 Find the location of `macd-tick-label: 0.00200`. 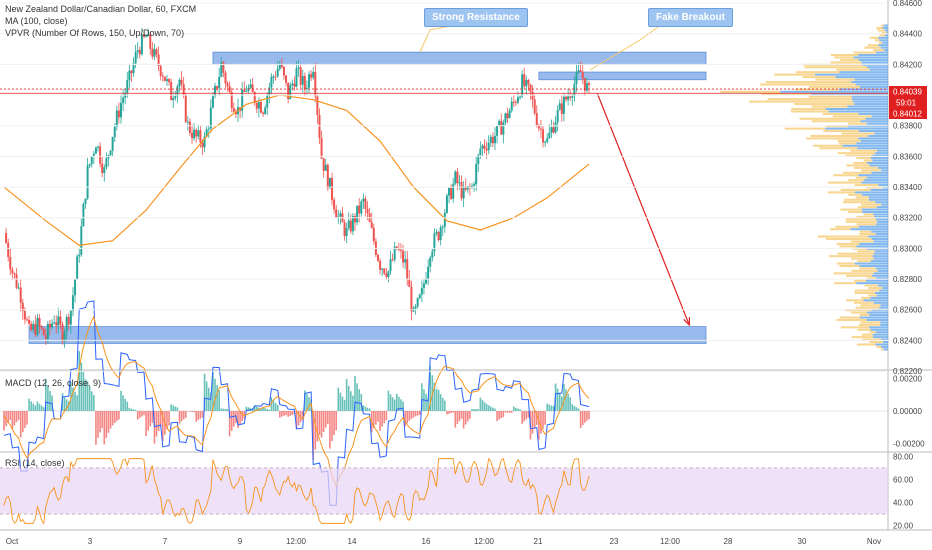

macd-tick-label: 0.00200 is located at coordinates (907, 379).